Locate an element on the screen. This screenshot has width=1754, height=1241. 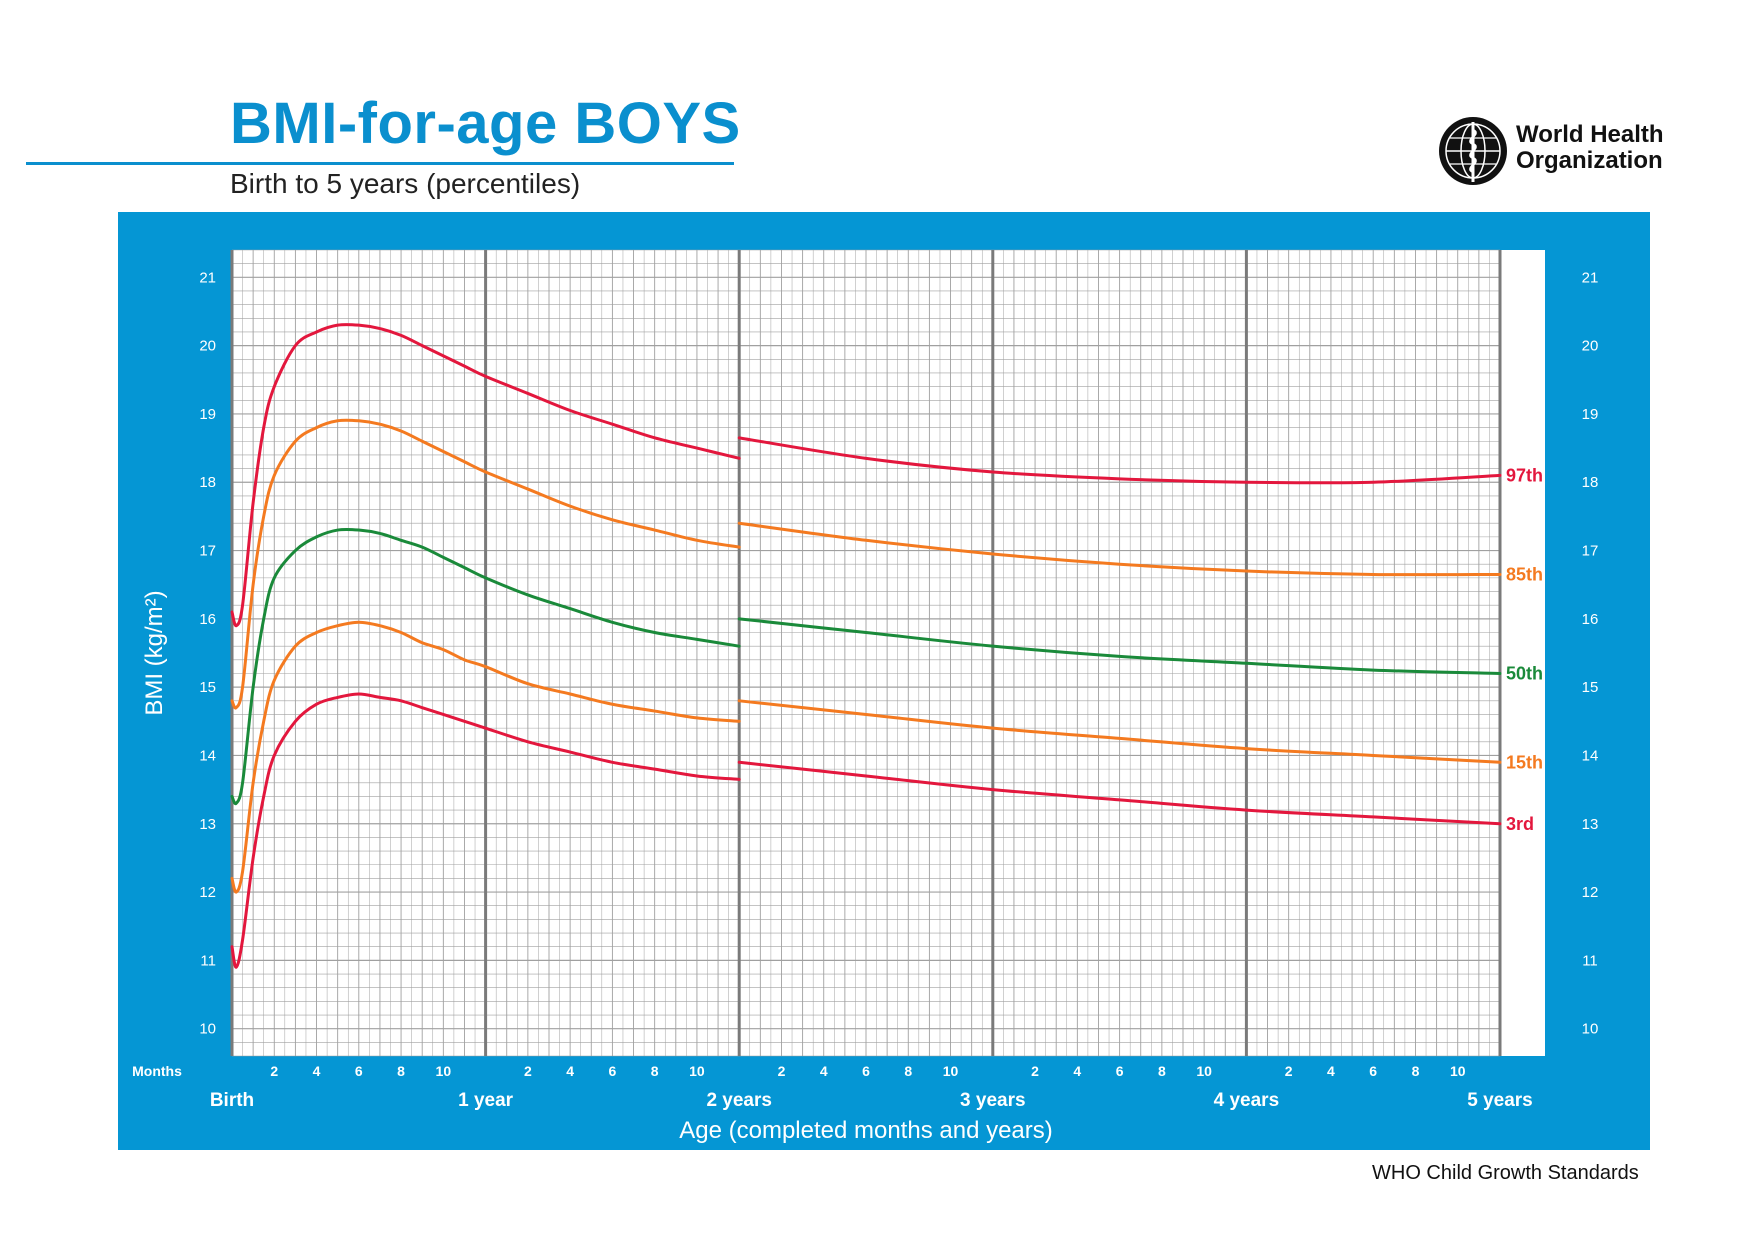
curve-50th-2y-to-5y is located at coordinates (1119, 646).